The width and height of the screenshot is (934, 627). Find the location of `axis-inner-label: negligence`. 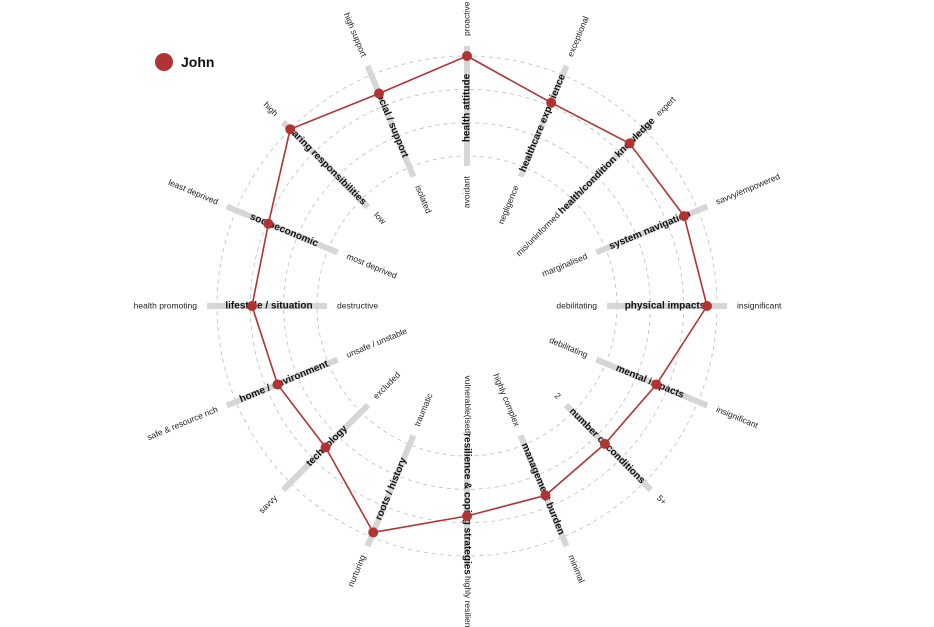

axis-inner-label: negligence is located at coordinates (508, 204).